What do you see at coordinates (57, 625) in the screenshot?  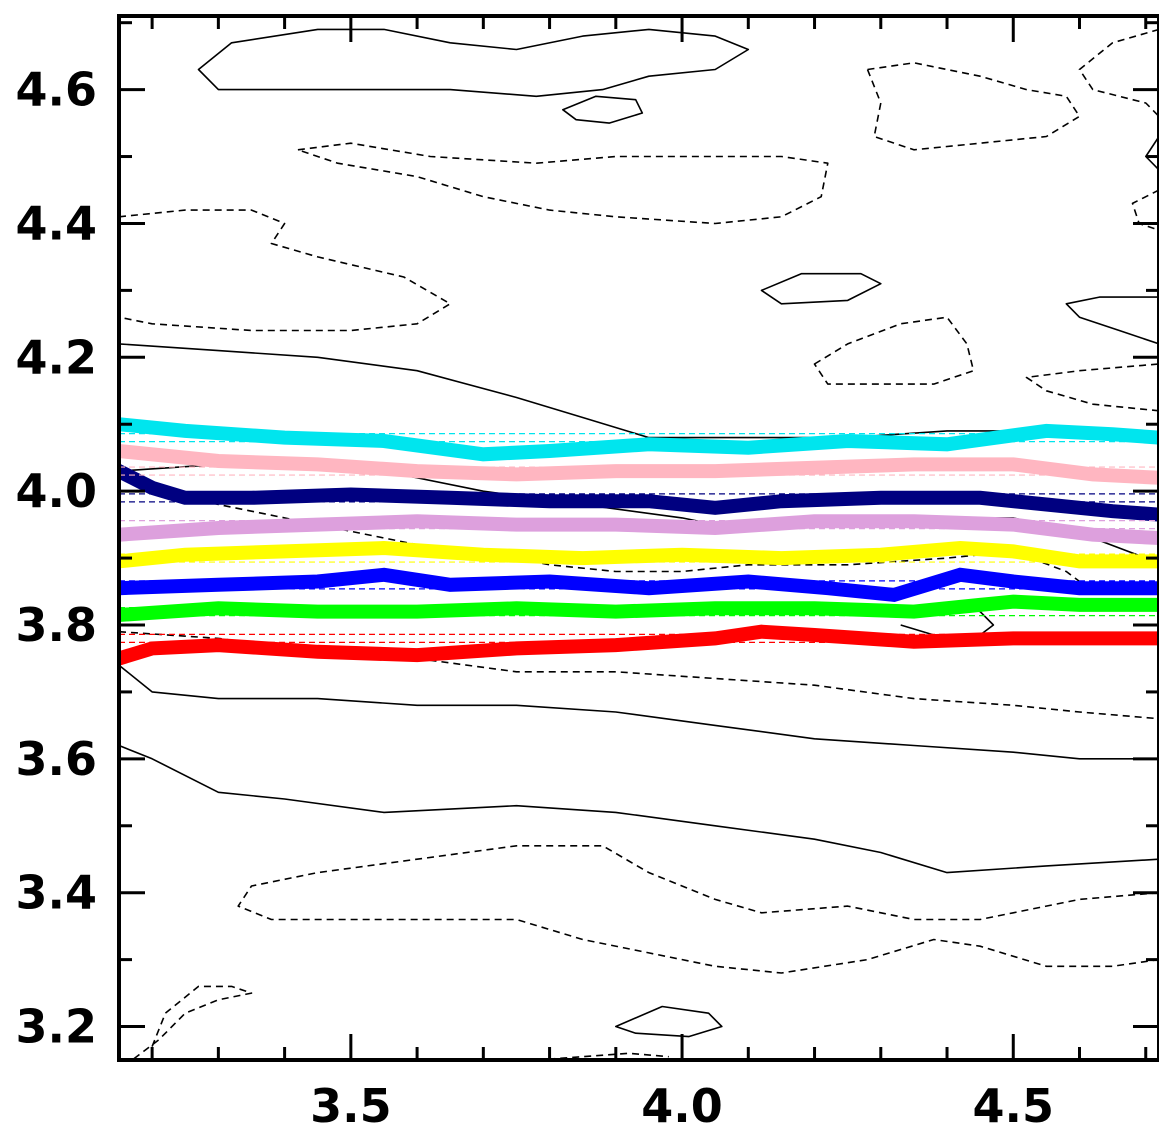 I see `y-tick-label: 3.8` at bounding box center [57, 625].